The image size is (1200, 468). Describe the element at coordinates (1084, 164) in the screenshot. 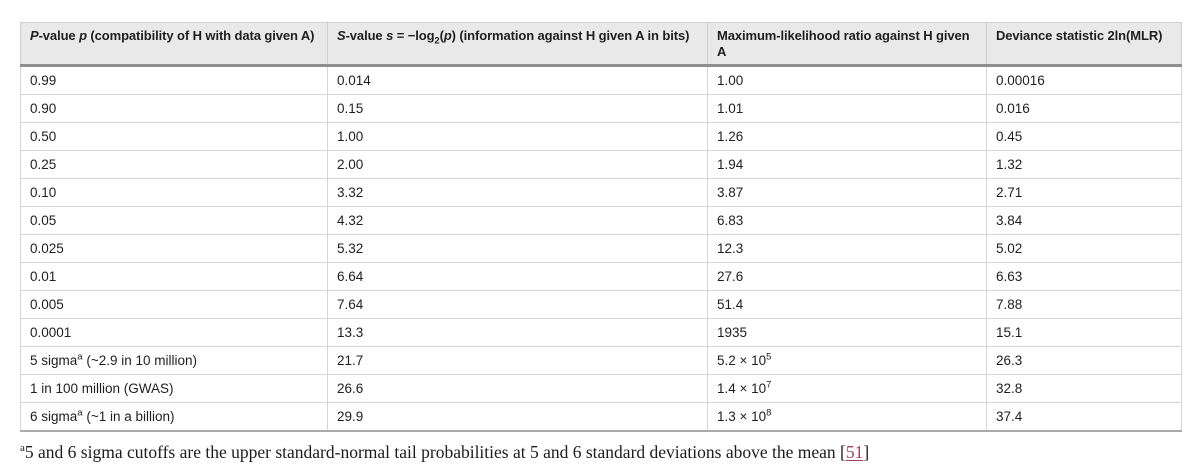

I see `table-cell: 1.32` at that location.